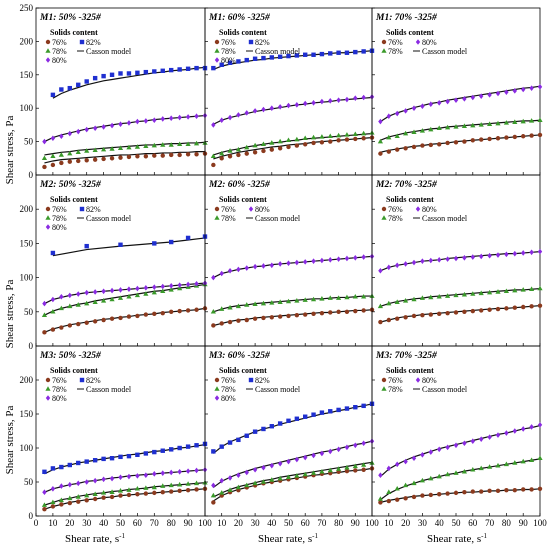 The height and width of the screenshot is (545, 550). Describe the element at coordinates (27, 108) in the screenshot. I see `y-tick-label: 100` at that location.